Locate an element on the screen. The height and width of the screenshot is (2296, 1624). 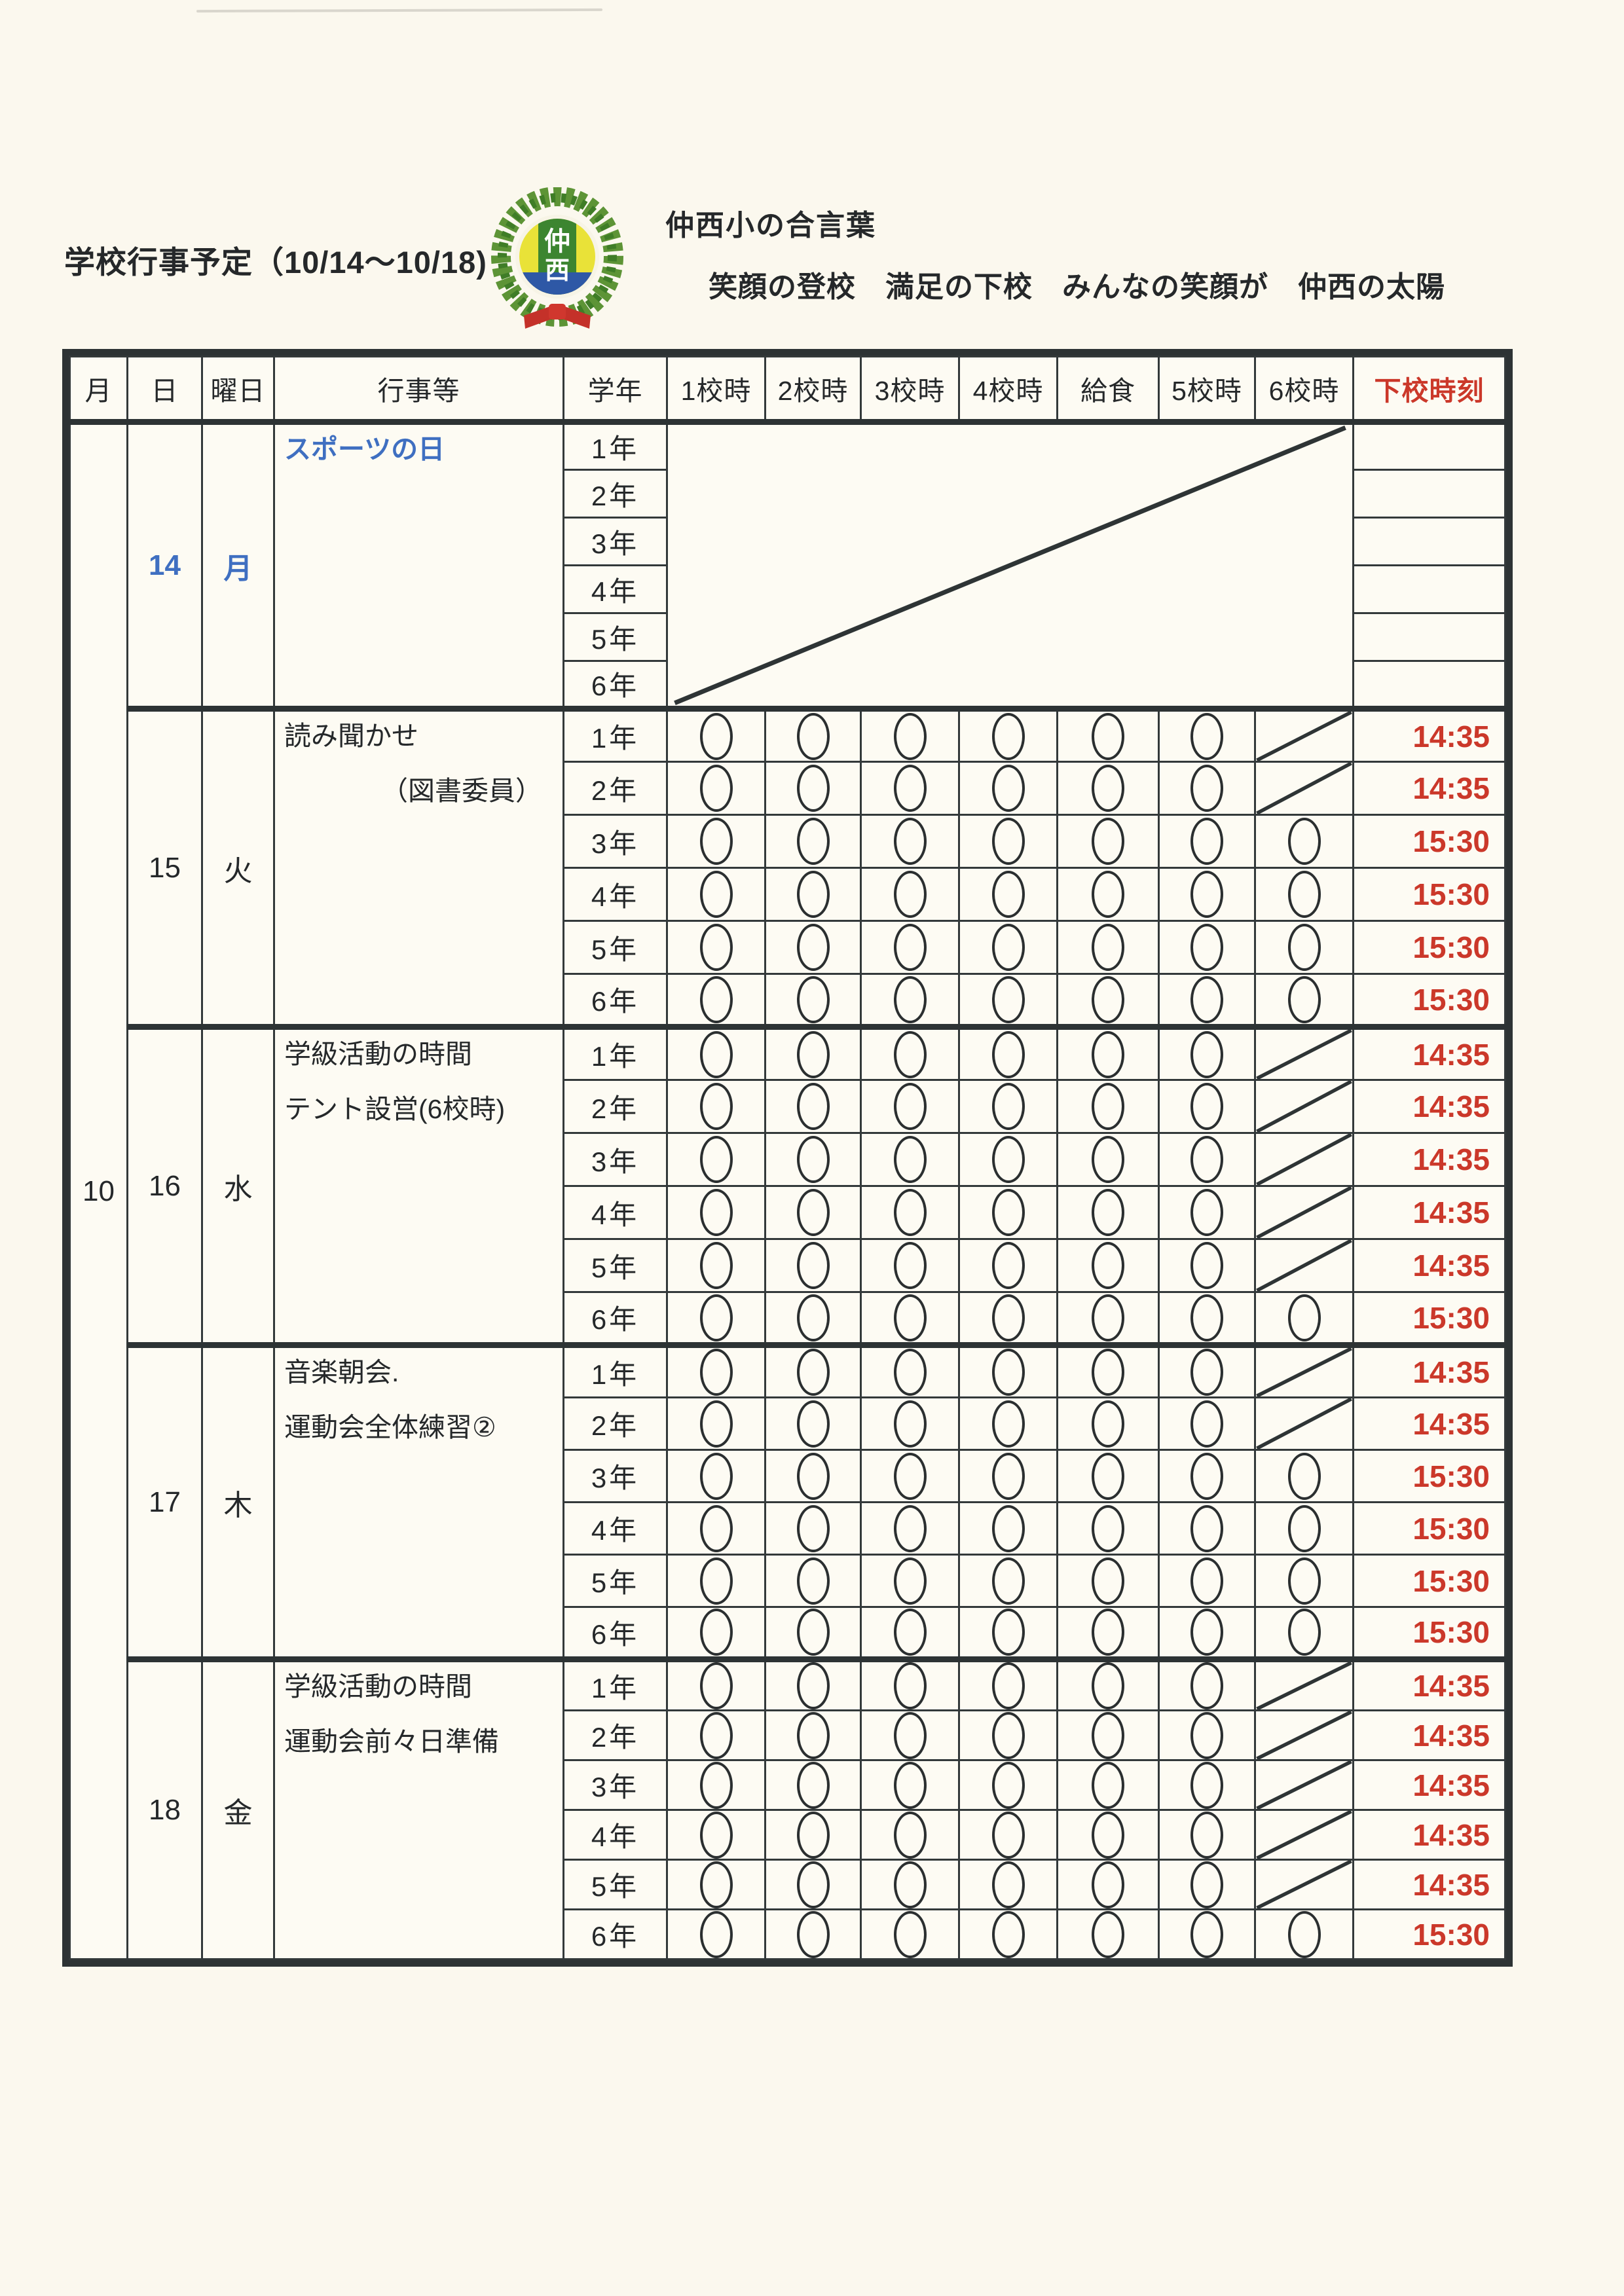
column-header-dismissal-time: 下校時刻 is located at coordinates (1429, 390).